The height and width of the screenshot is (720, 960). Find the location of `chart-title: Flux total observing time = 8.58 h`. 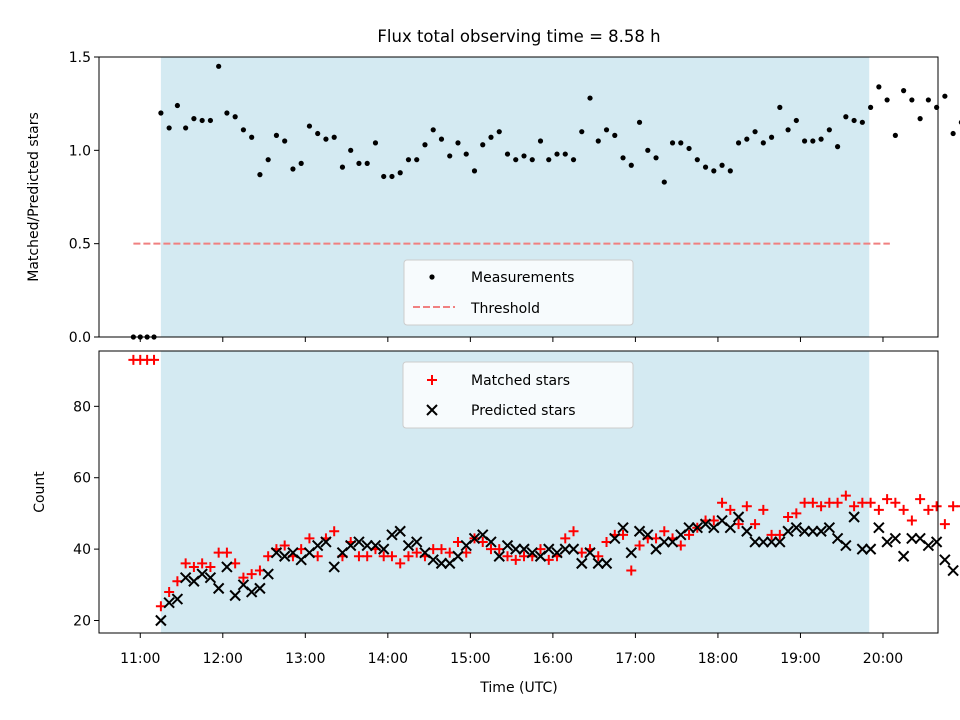

chart-title: Flux total observing time = 8.58 h is located at coordinates (518, 36).